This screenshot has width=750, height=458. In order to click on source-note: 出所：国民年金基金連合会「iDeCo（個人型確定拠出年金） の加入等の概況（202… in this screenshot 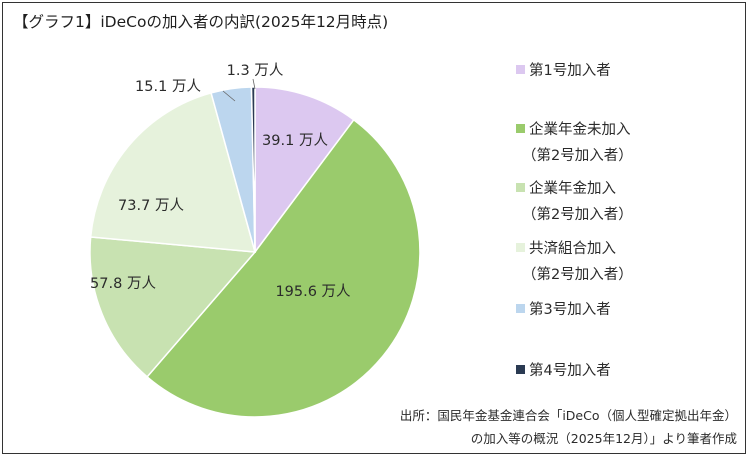, I will do `click(568, 427)`.